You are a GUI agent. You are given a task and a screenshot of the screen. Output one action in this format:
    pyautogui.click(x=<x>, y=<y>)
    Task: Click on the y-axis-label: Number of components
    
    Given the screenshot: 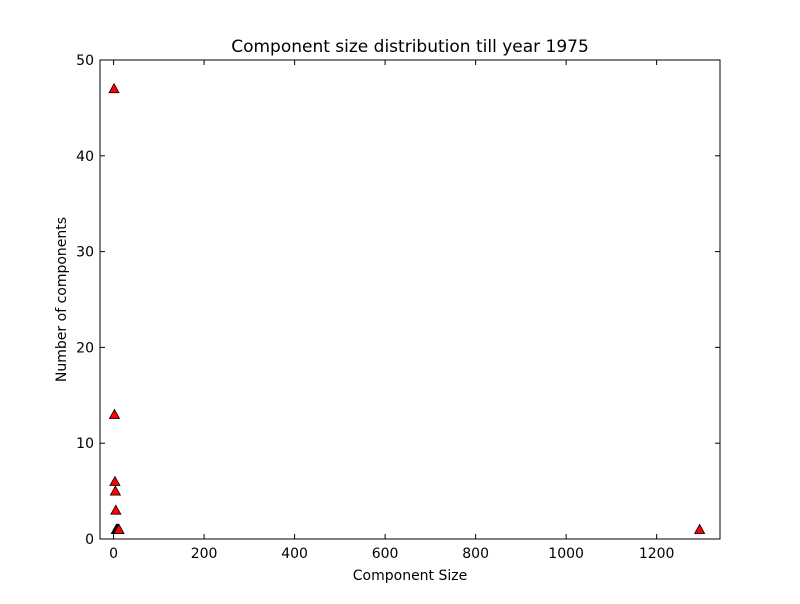 What is the action you would take?
    pyautogui.click(x=62, y=299)
    